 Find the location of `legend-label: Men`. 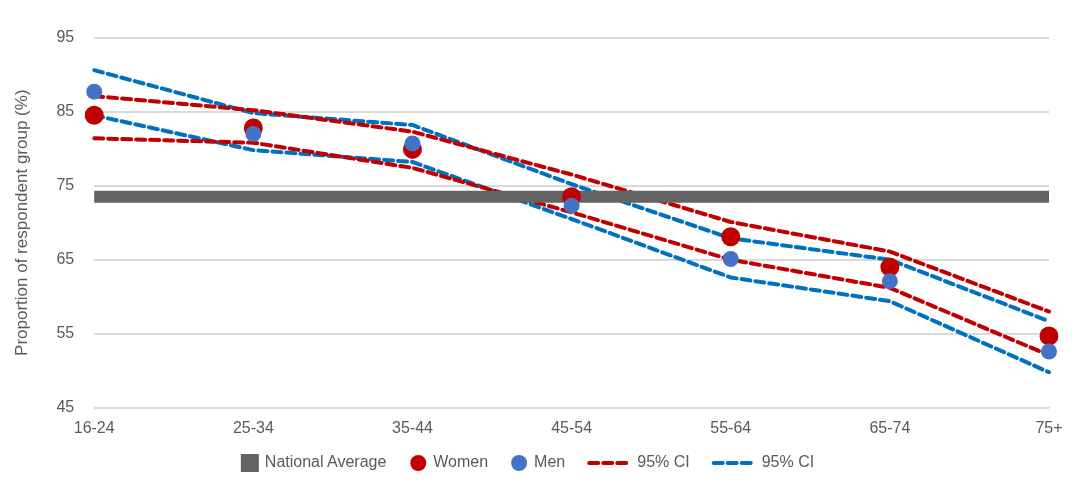

legend-label: Men is located at coordinates (550, 462).